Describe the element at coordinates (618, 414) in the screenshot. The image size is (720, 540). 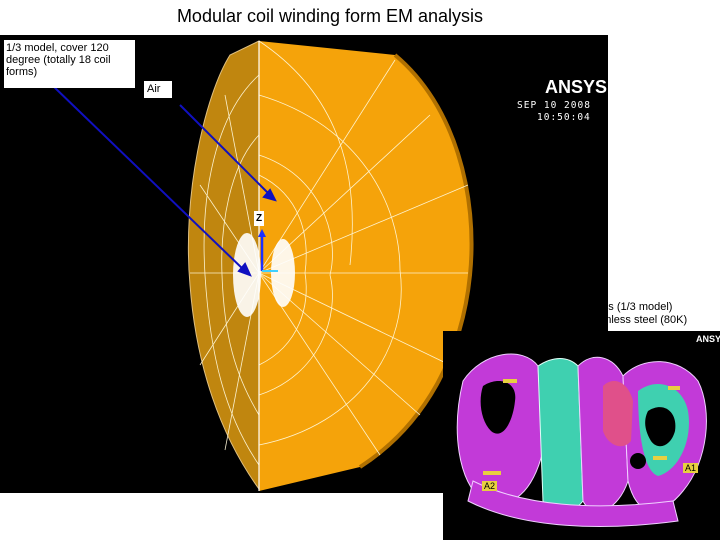
I see `coil-pink-right` at that location.